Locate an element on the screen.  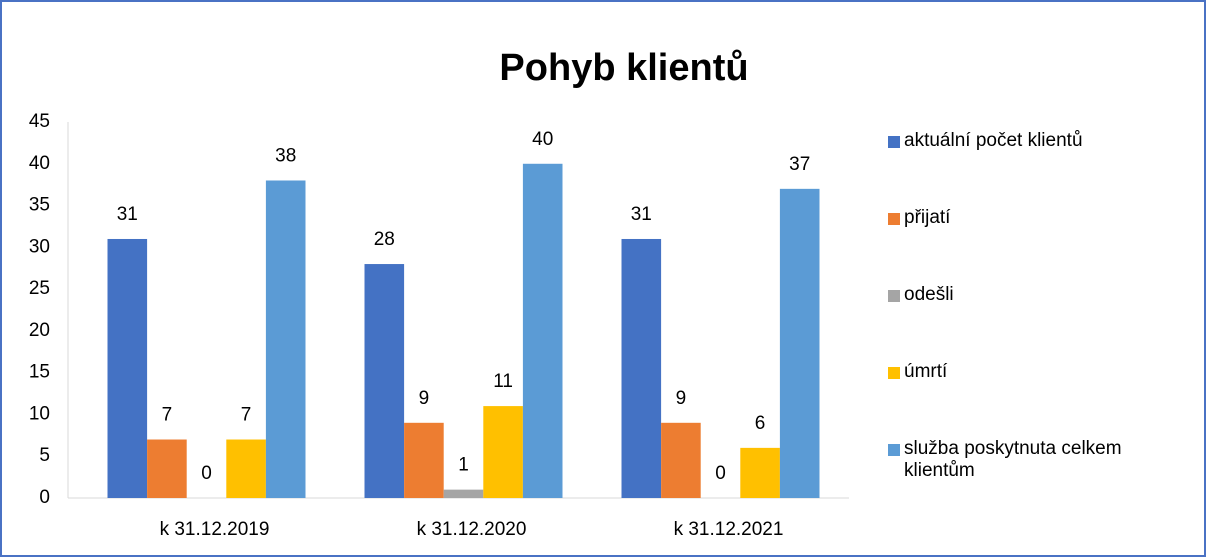
data-label: 38 is located at coordinates (285, 156).